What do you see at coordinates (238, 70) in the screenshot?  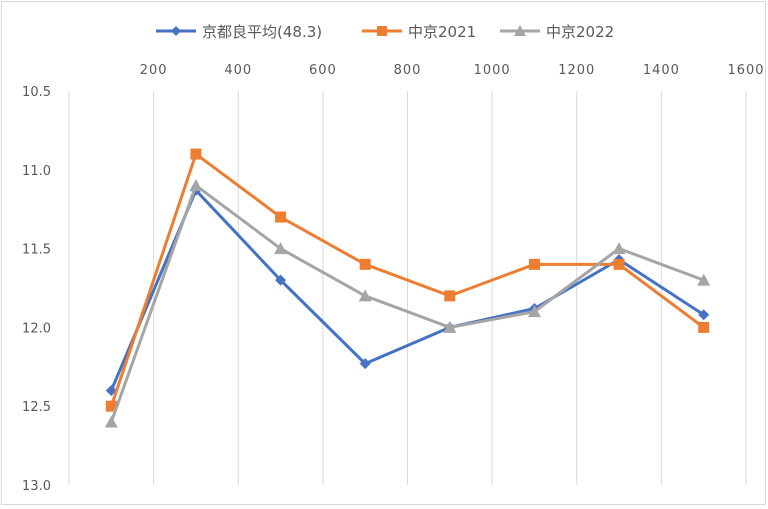 I see `x-tick-label: 400` at bounding box center [238, 70].